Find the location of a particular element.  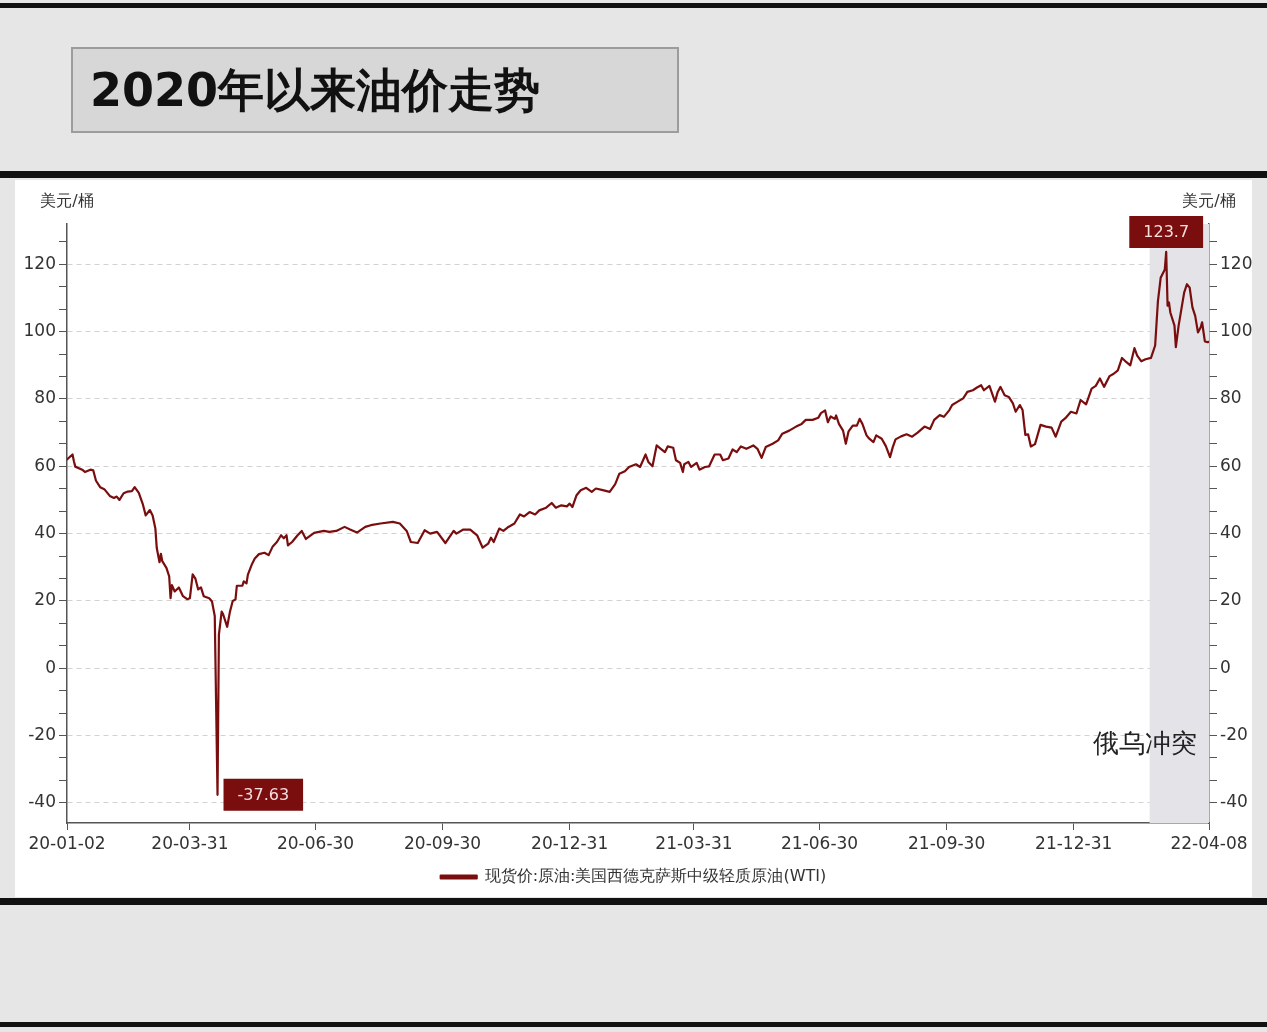

y2-tick-label: 40 is located at coordinates (1231, 532).